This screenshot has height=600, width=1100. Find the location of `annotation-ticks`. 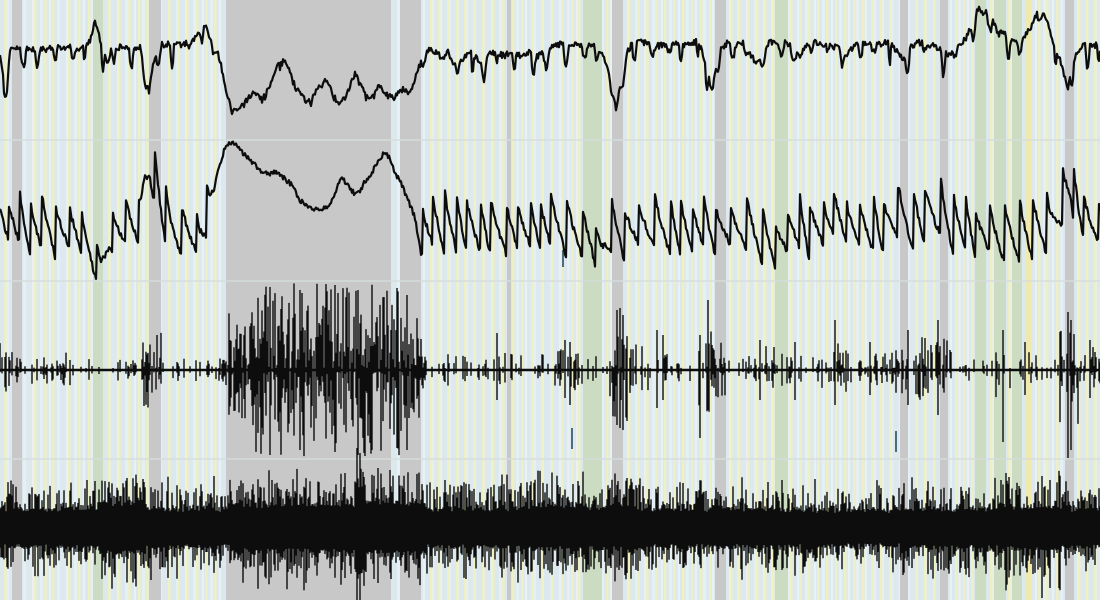

annotation-ticks is located at coordinates (729, 351).